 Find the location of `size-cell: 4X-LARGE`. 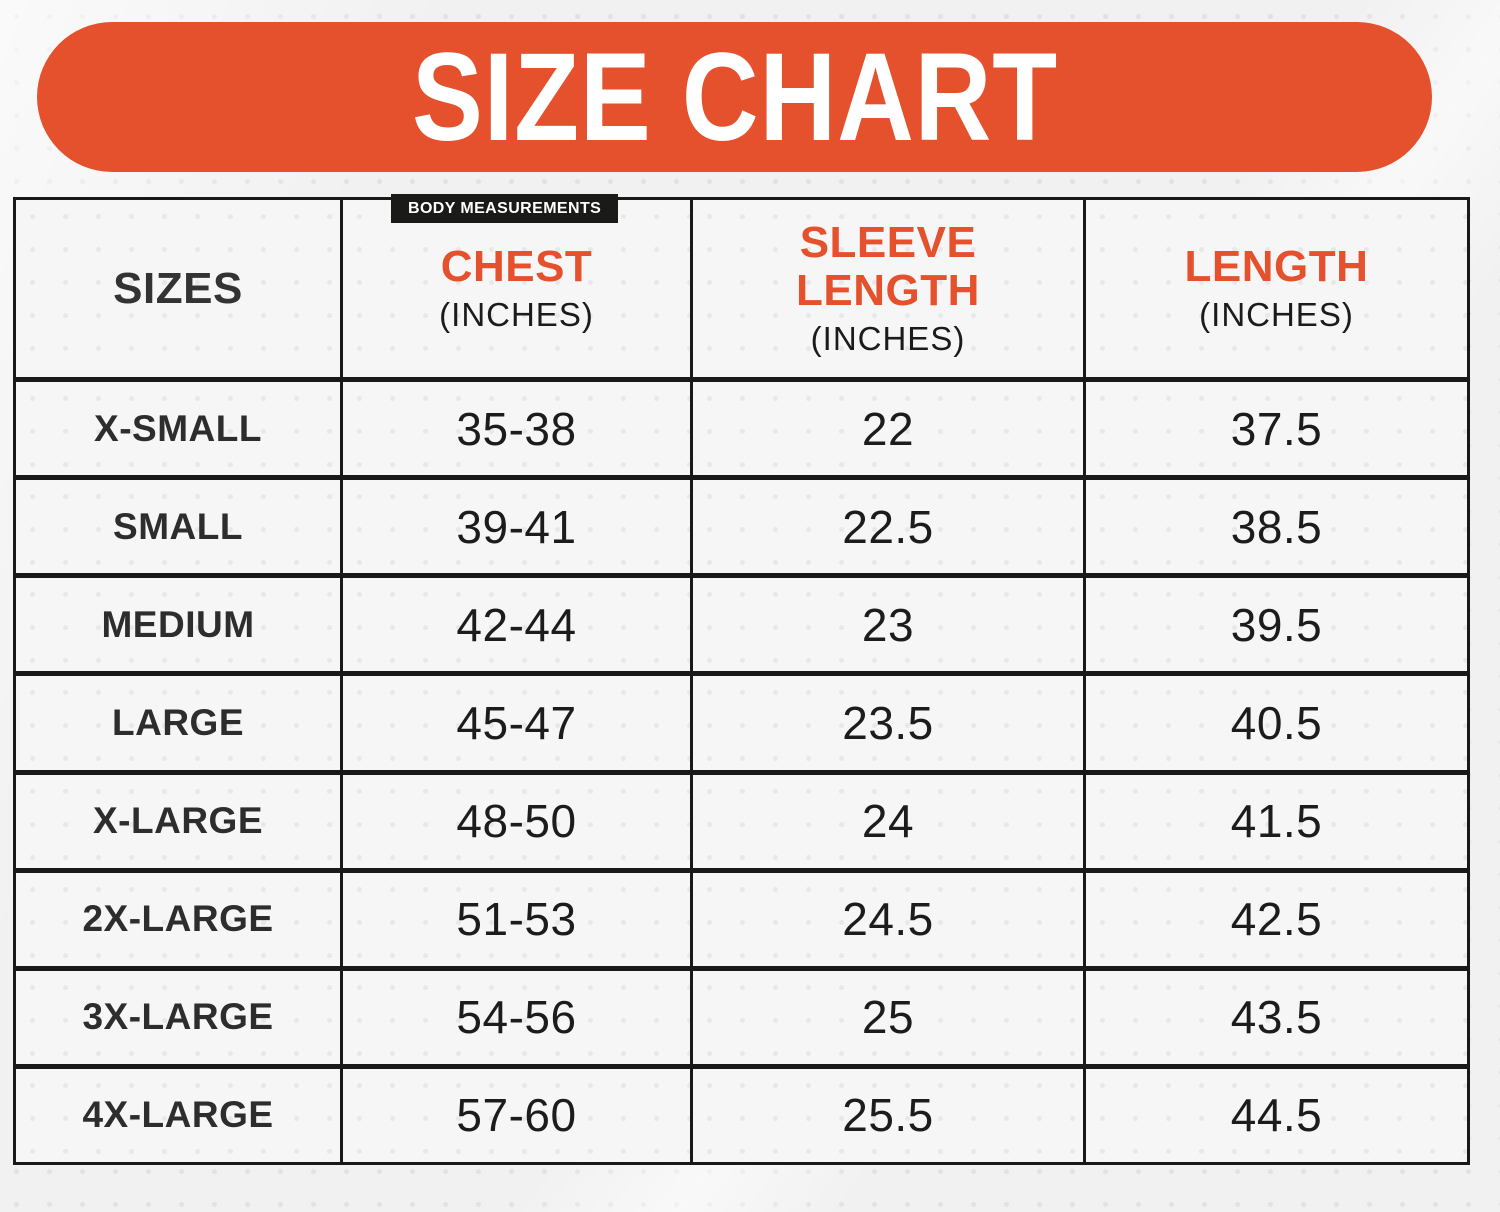

size-cell: 4X-LARGE is located at coordinates (178, 1115).